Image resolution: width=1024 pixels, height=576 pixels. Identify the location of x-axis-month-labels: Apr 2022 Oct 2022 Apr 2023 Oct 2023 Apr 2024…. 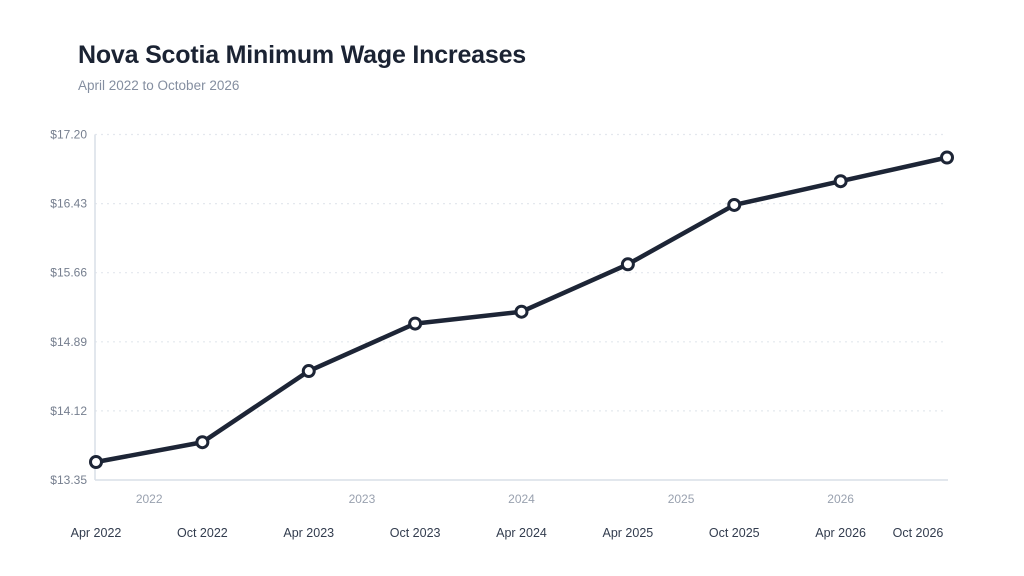
(507, 533).